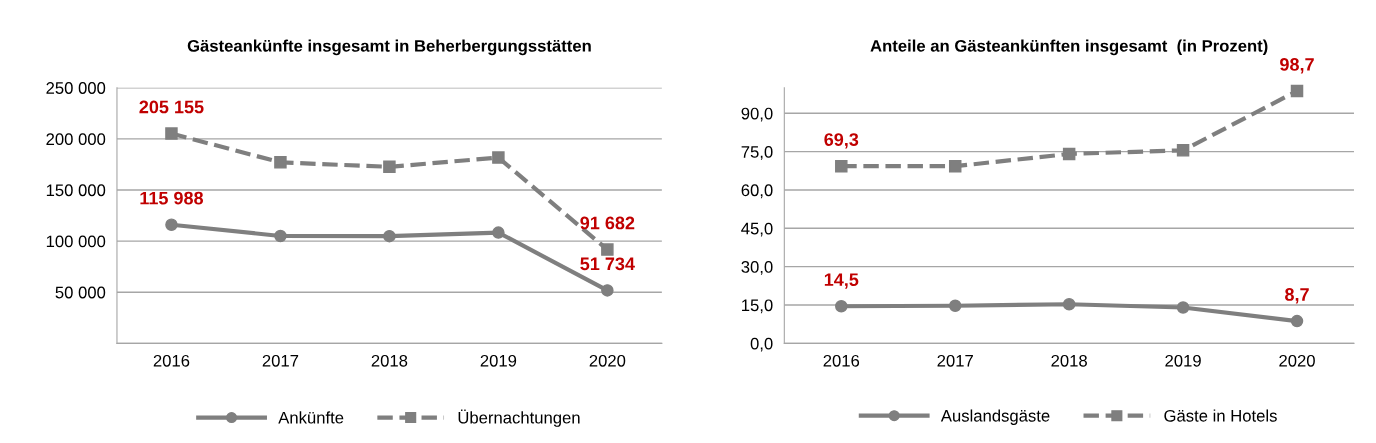  What do you see at coordinates (757, 306) in the screenshot?
I see `y-tick-label: 15,0` at bounding box center [757, 306].